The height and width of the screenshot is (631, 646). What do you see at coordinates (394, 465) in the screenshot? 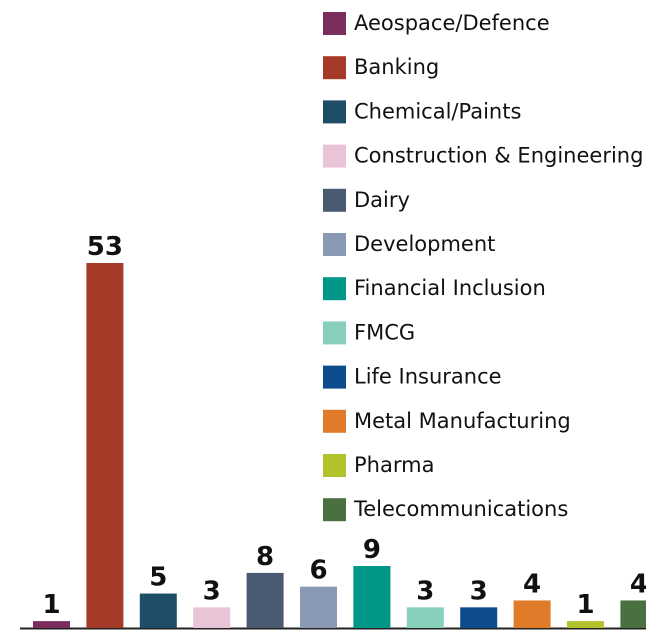
I see `legend-label: Pharma` at bounding box center [394, 465].